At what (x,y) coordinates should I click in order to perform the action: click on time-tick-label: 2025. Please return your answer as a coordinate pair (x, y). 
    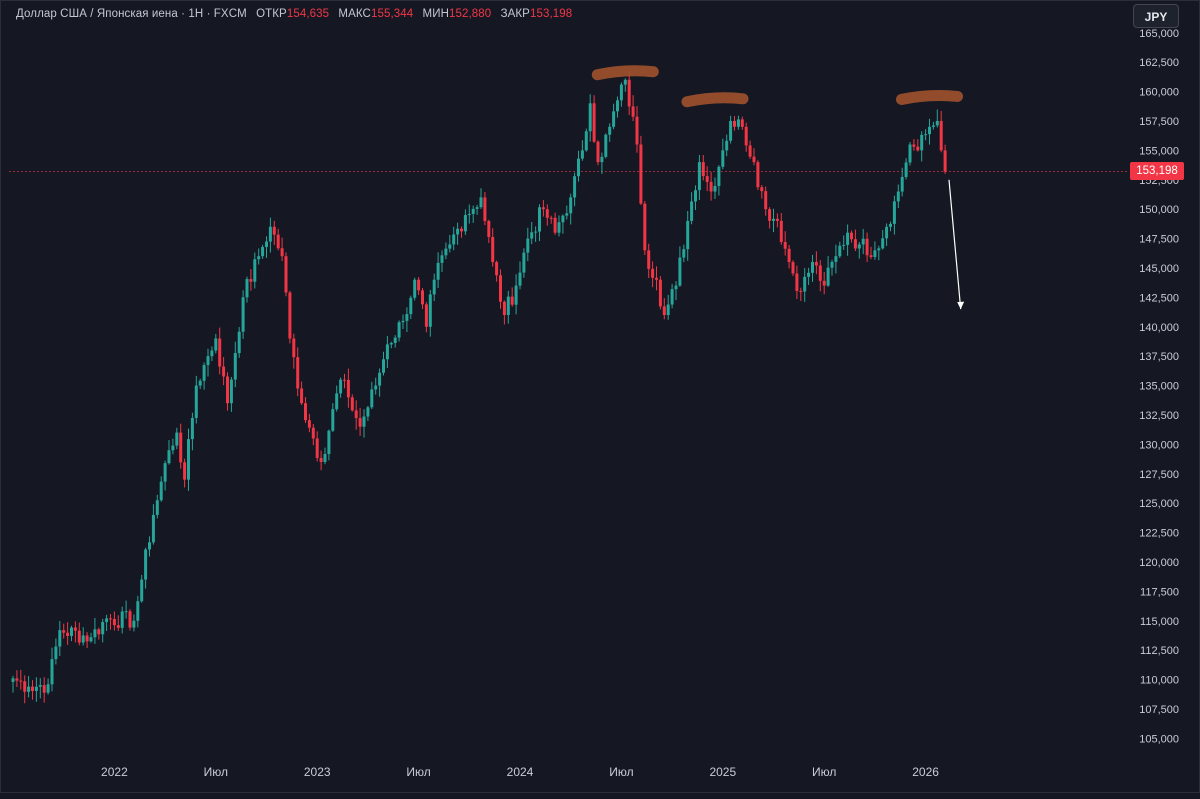
    Looking at the image, I should click on (722, 772).